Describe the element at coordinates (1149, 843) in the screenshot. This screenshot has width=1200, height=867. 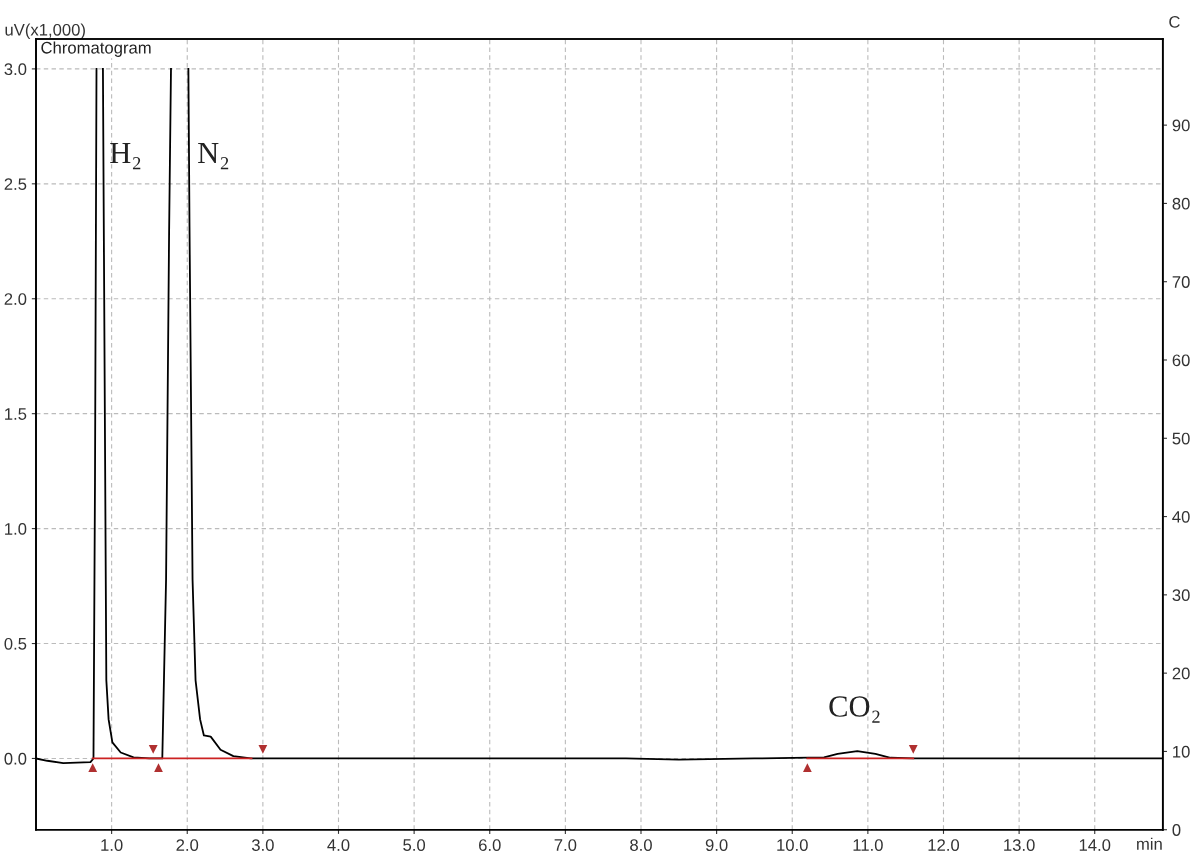
I see `x-axis-title: min` at that location.